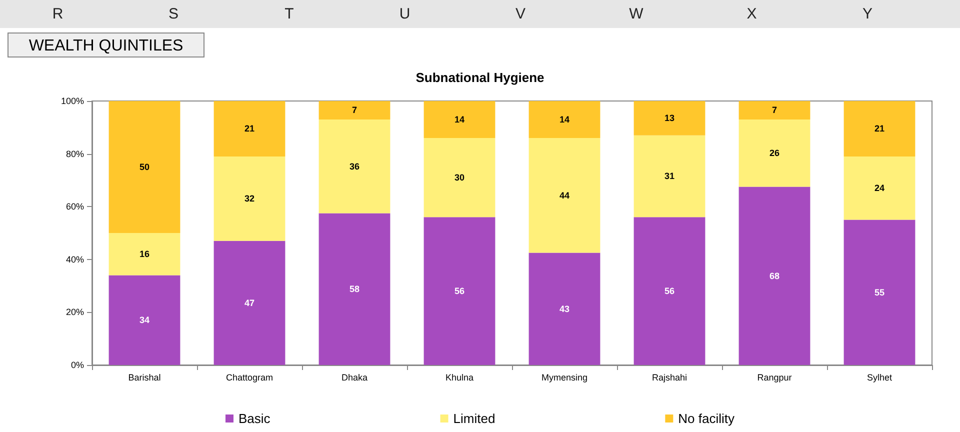  I want to click on data-label: 24, so click(879, 188).